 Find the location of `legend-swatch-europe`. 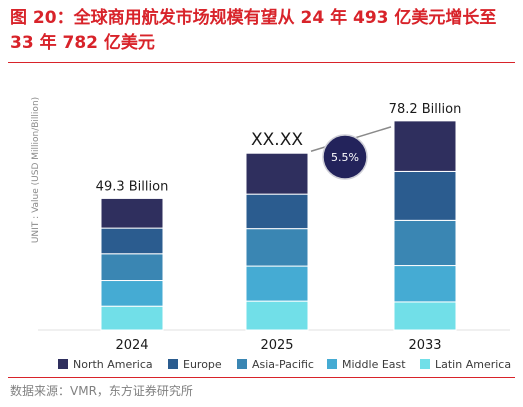

legend-swatch-europe is located at coordinates (173, 364).